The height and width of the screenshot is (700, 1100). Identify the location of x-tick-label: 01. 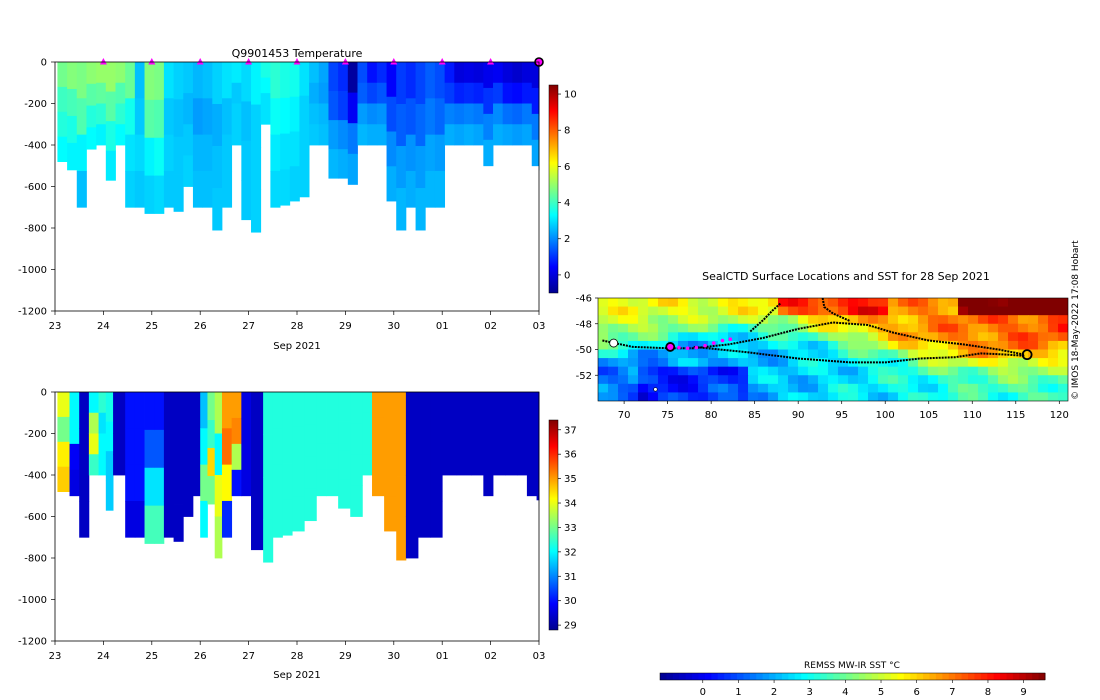
(442, 326).